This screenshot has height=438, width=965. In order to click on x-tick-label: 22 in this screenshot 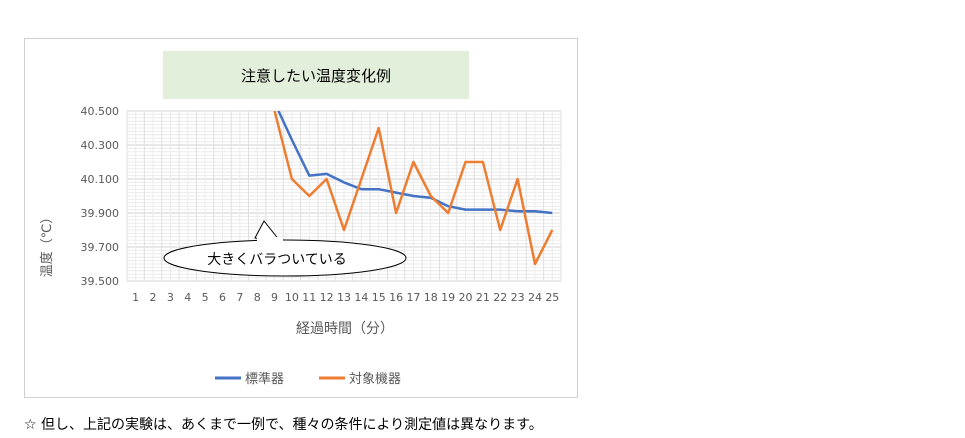, I will do `click(500, 297)`.